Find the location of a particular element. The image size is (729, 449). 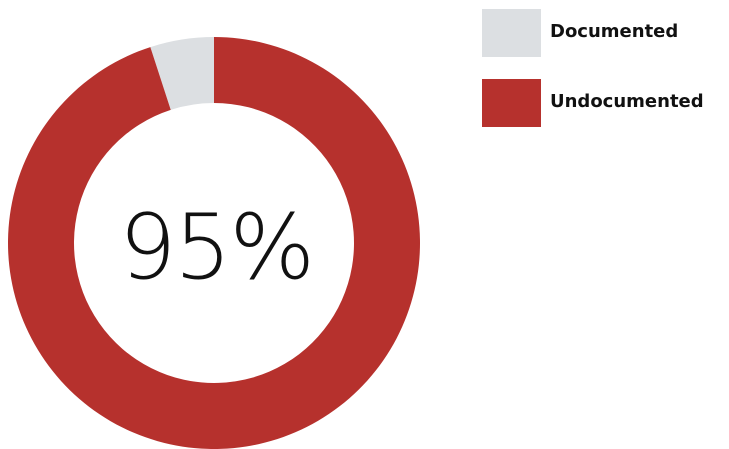

legend: Documented Undocumented is located at coordinates (604, 79).